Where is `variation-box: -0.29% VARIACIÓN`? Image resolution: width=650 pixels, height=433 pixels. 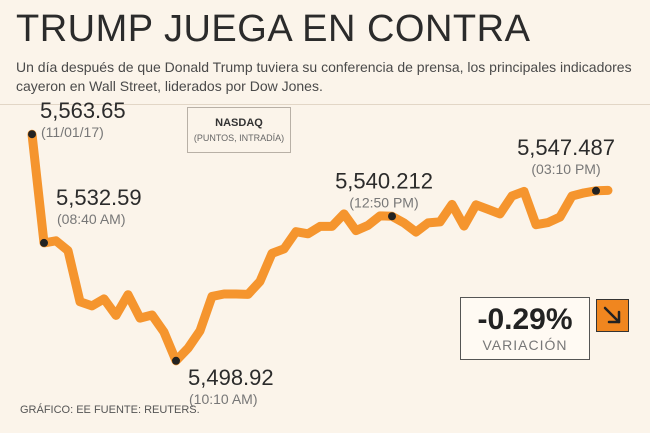
variation-box: -0.29% VARIACIÓN is located at coordinates (525, 328).